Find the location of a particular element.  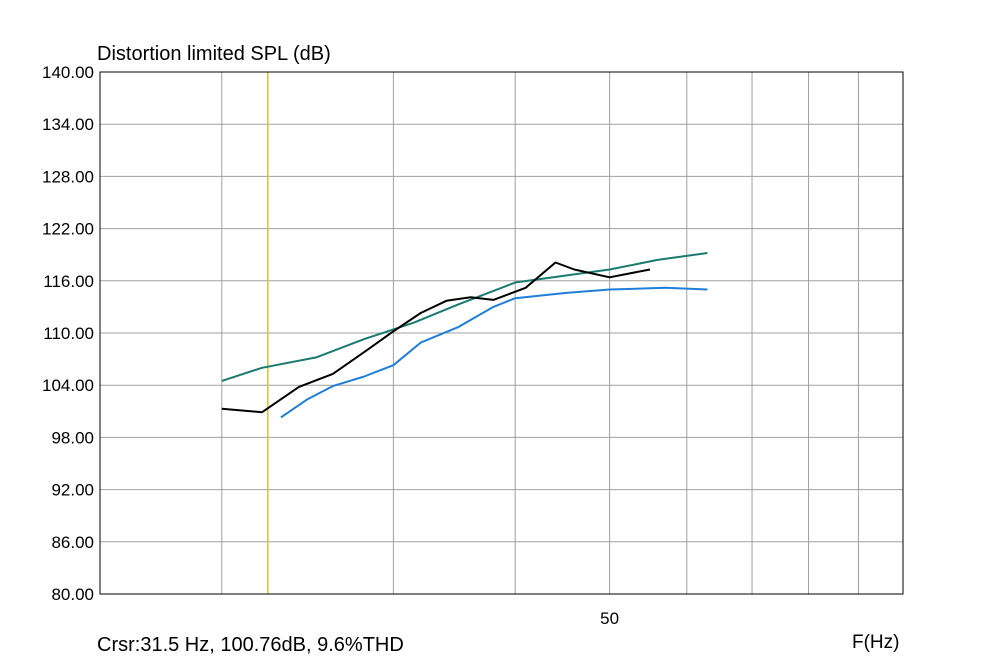

y-tick-label: 86.00 is located at coordinates (72, 542).